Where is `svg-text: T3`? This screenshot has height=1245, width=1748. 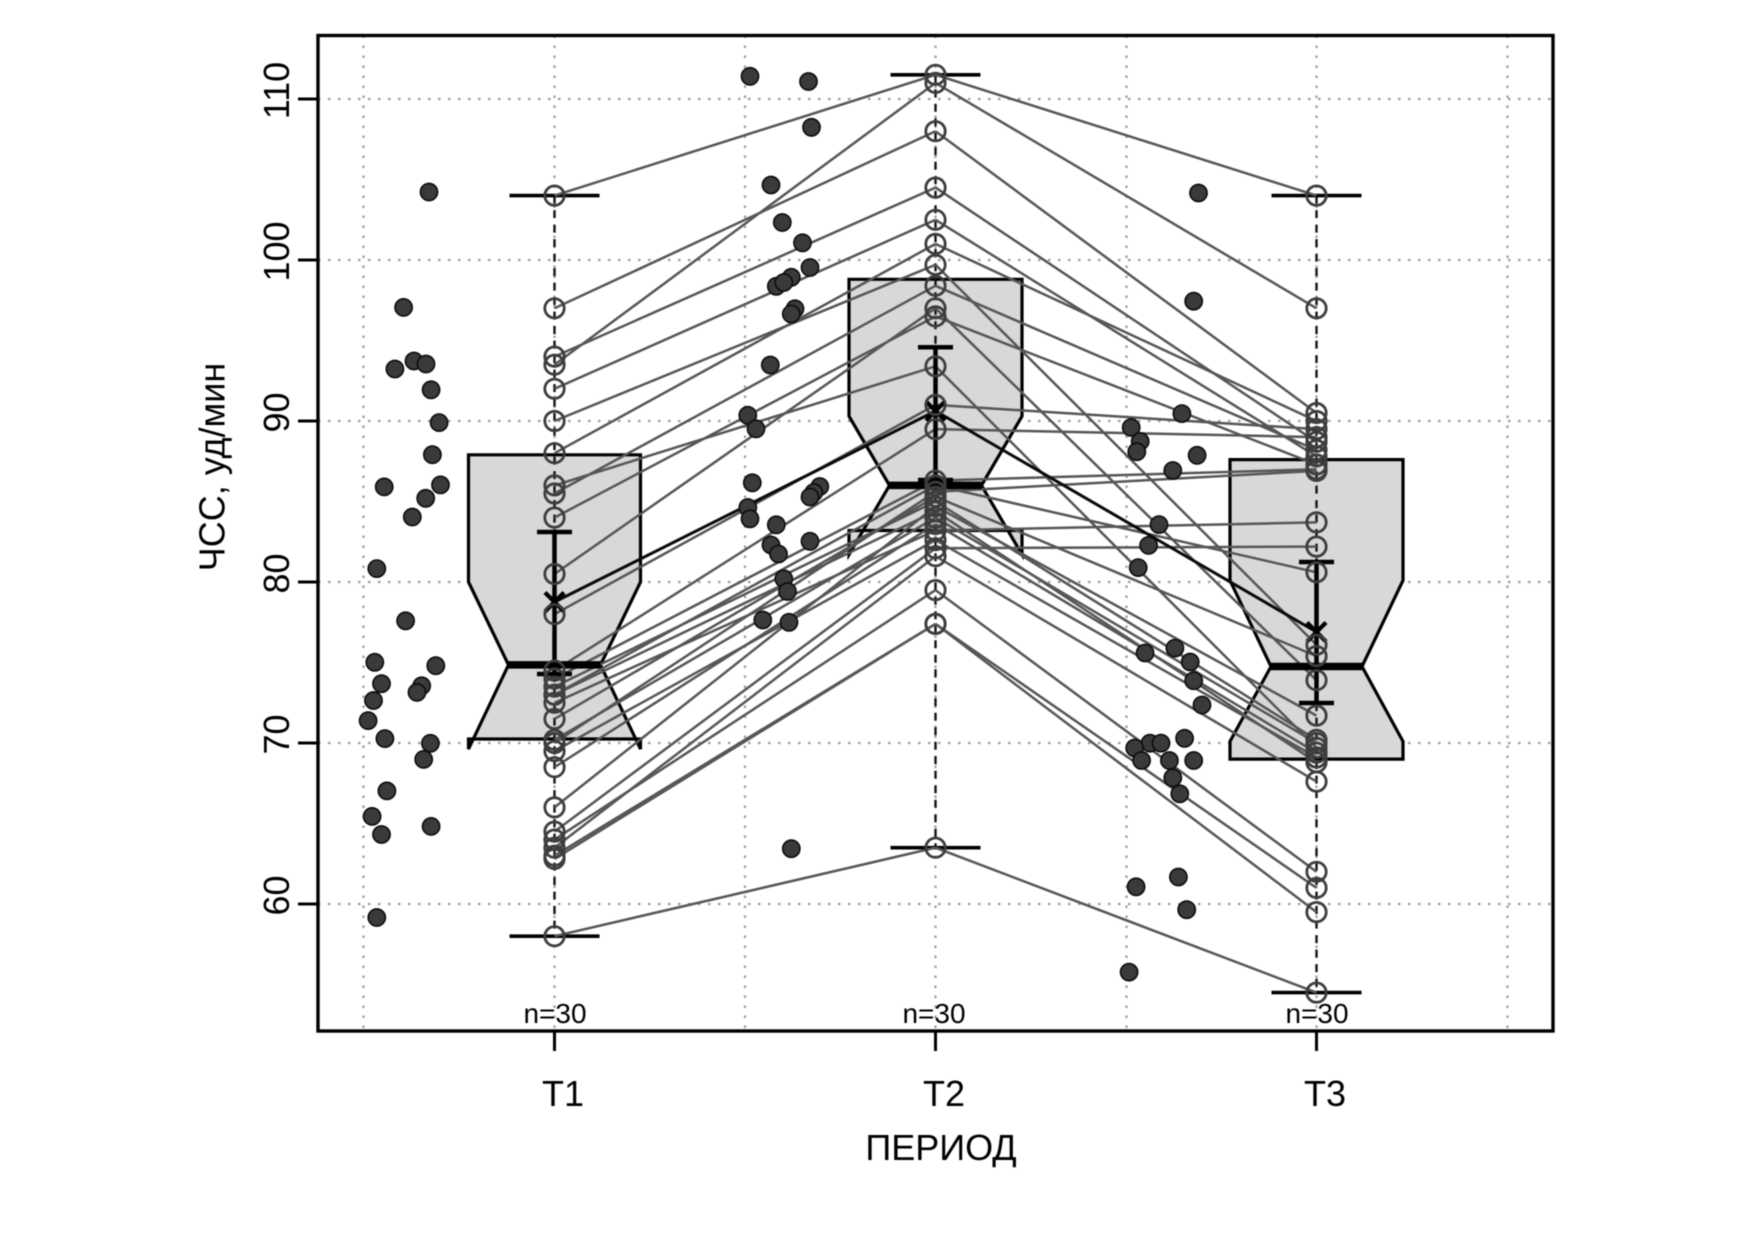
svg-text: T3 is located at coordinates (1325, 1093).